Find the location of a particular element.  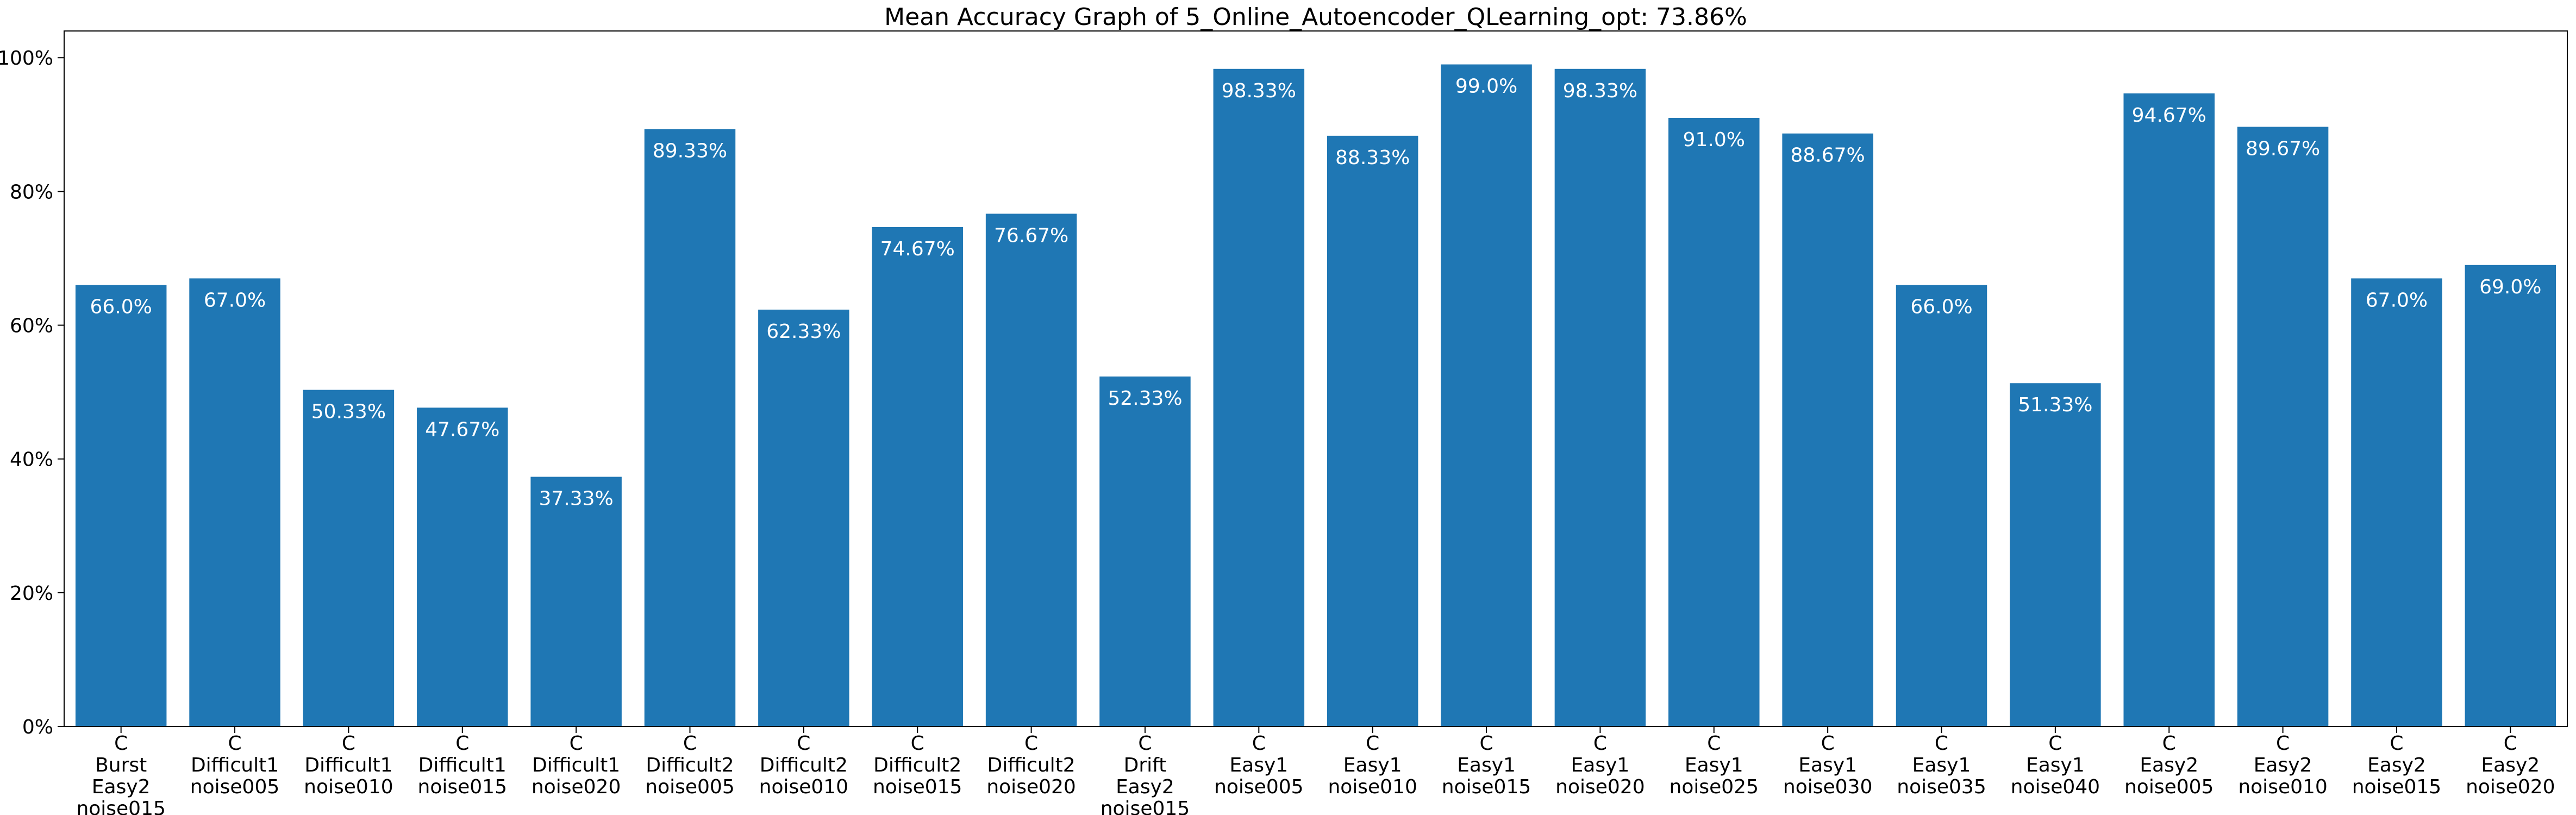

bar-value-label: 51.33% is located at coordinates (2055, 405).